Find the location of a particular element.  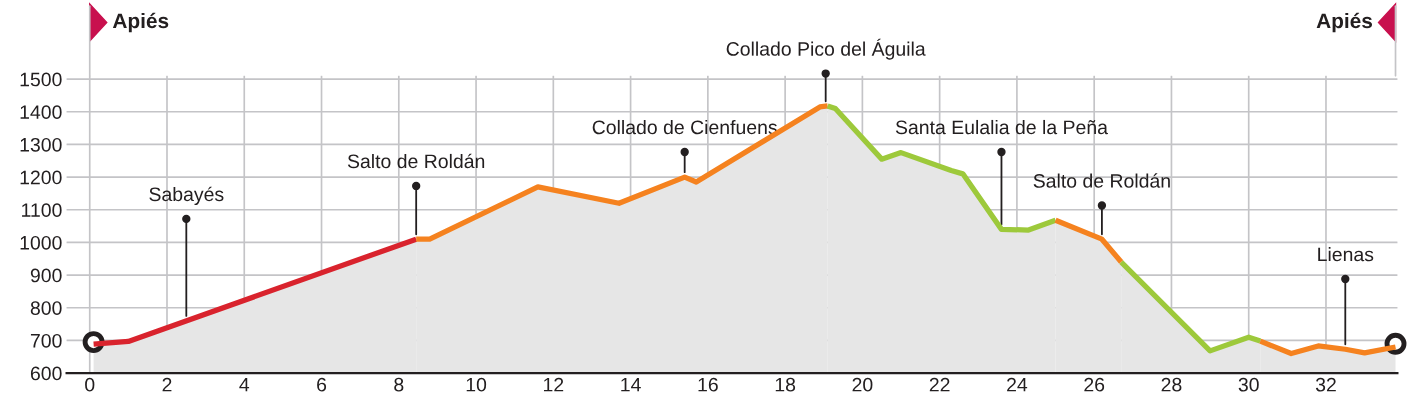

x-tick-label: 22 is located at coordinates (939, 384).